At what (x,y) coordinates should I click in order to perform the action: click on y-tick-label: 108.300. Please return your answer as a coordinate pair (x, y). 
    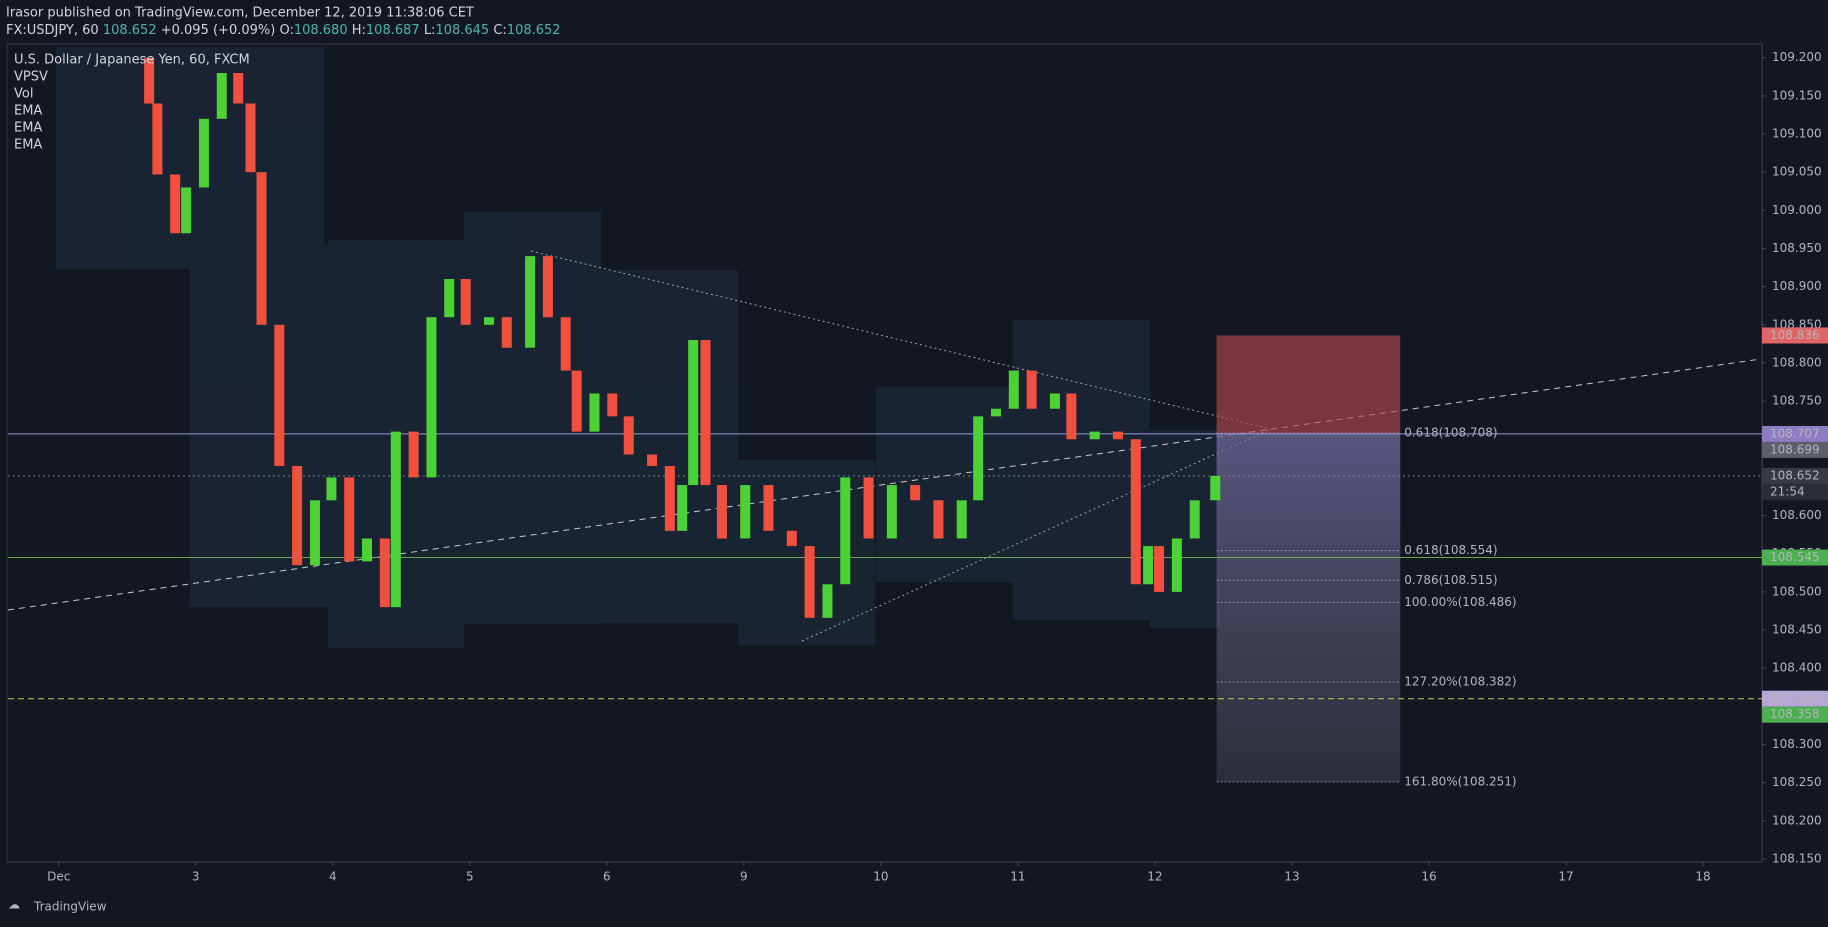
    Looking at the image, I should click on (1797, 744).